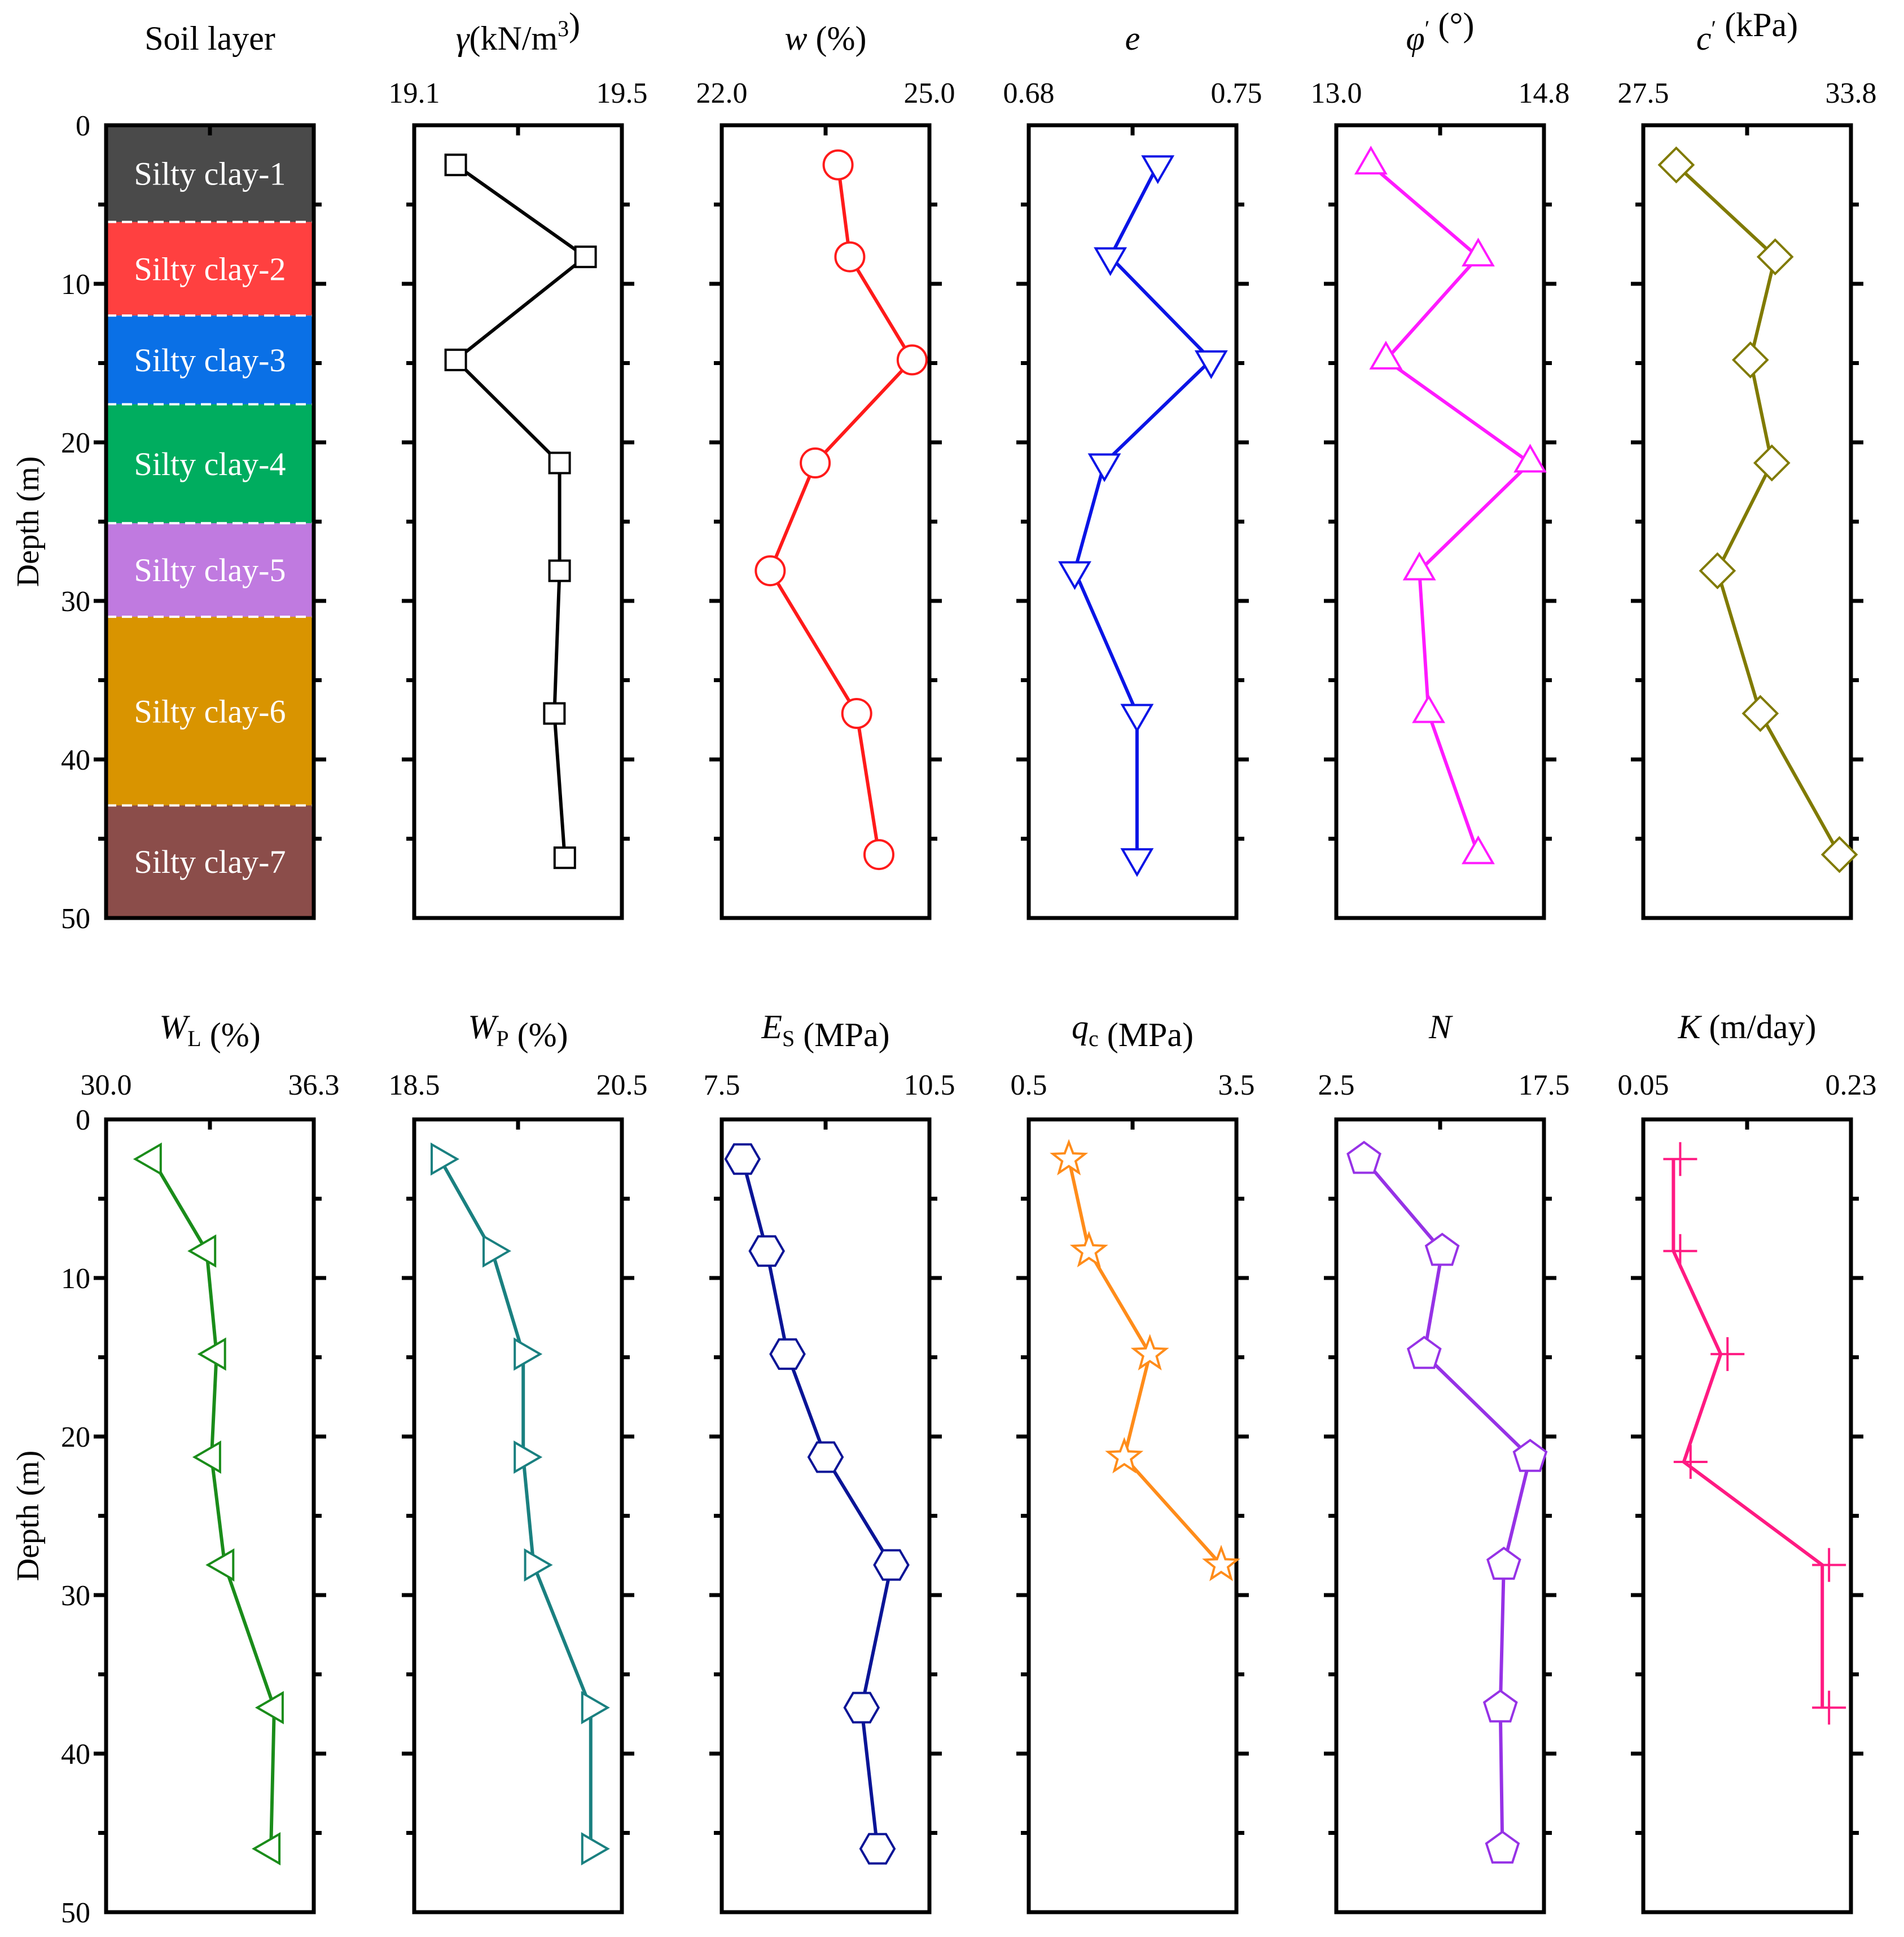  I want to click on x-max-tick-label: 36.3, so click(314, 1085).